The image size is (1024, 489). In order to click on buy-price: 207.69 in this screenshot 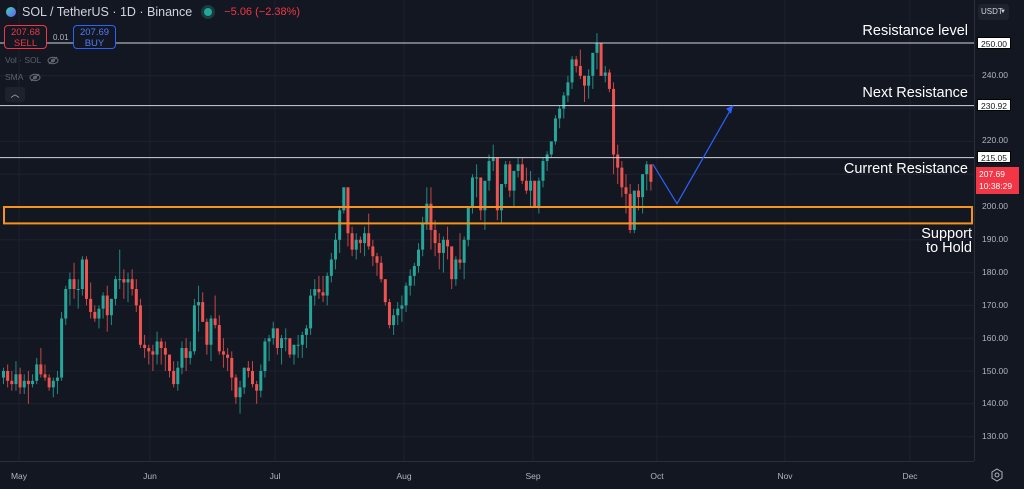, I will do `click(94, 32)`.